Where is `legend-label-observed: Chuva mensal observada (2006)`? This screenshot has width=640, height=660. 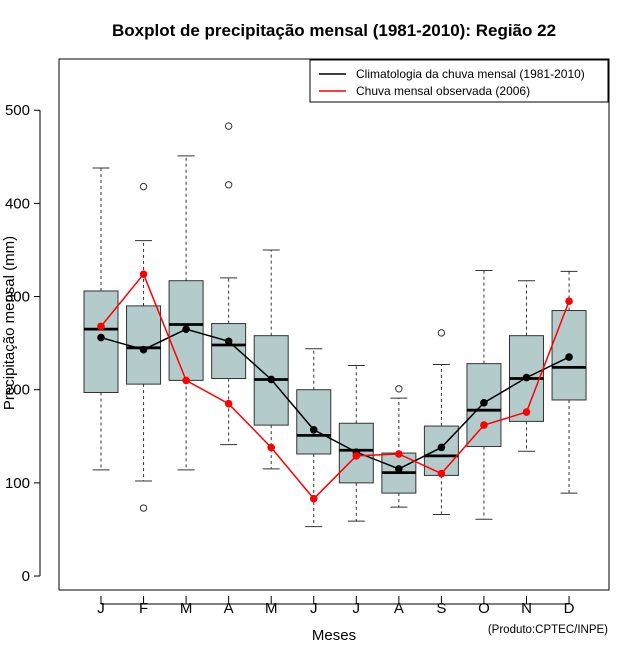 legend-label-observed: Chuva mensal observada (2006) is located at coordinates (443, 91).